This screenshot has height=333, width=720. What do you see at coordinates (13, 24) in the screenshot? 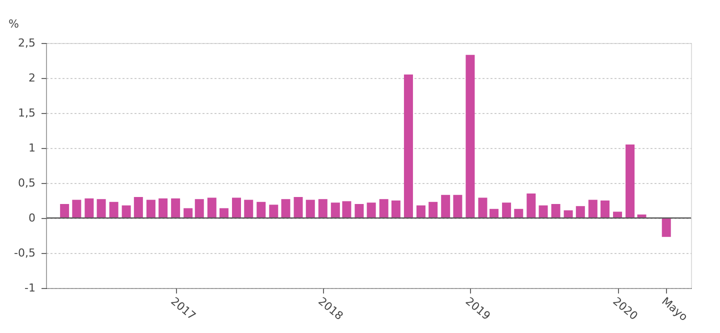
I see `y-axis-title: %` at bounding box center [13, 24].